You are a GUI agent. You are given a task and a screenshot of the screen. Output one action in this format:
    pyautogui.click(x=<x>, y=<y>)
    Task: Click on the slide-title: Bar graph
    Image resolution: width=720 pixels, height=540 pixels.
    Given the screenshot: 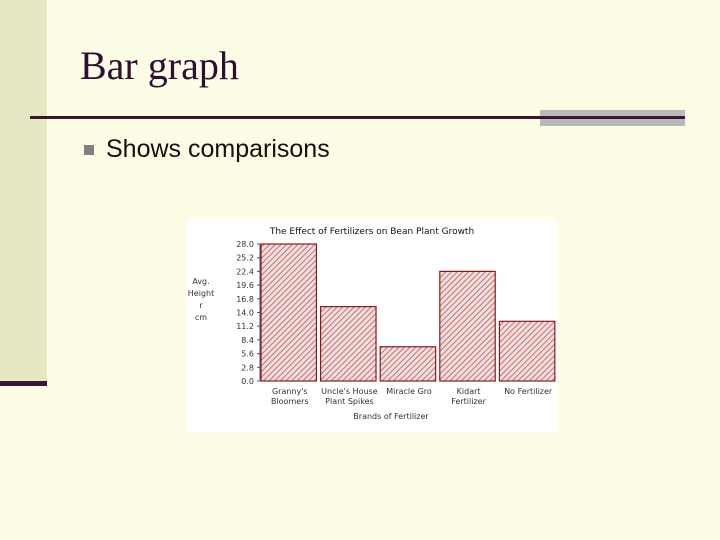 What is the action you would take?
    pyautogui.click(x=159, y=65)
    